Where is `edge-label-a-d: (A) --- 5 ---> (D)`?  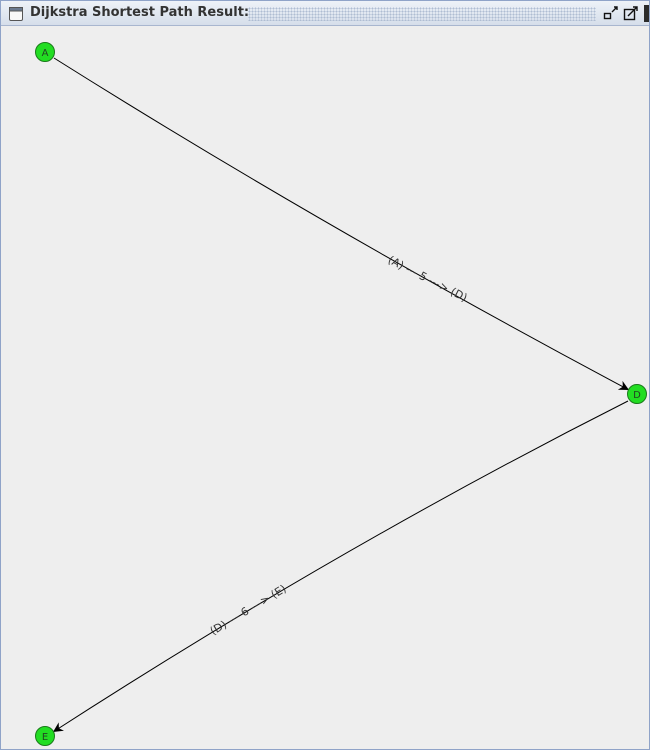 edge-label-a-d: (A) --- 5 ---> (D) is located at coordinates (428, 278).